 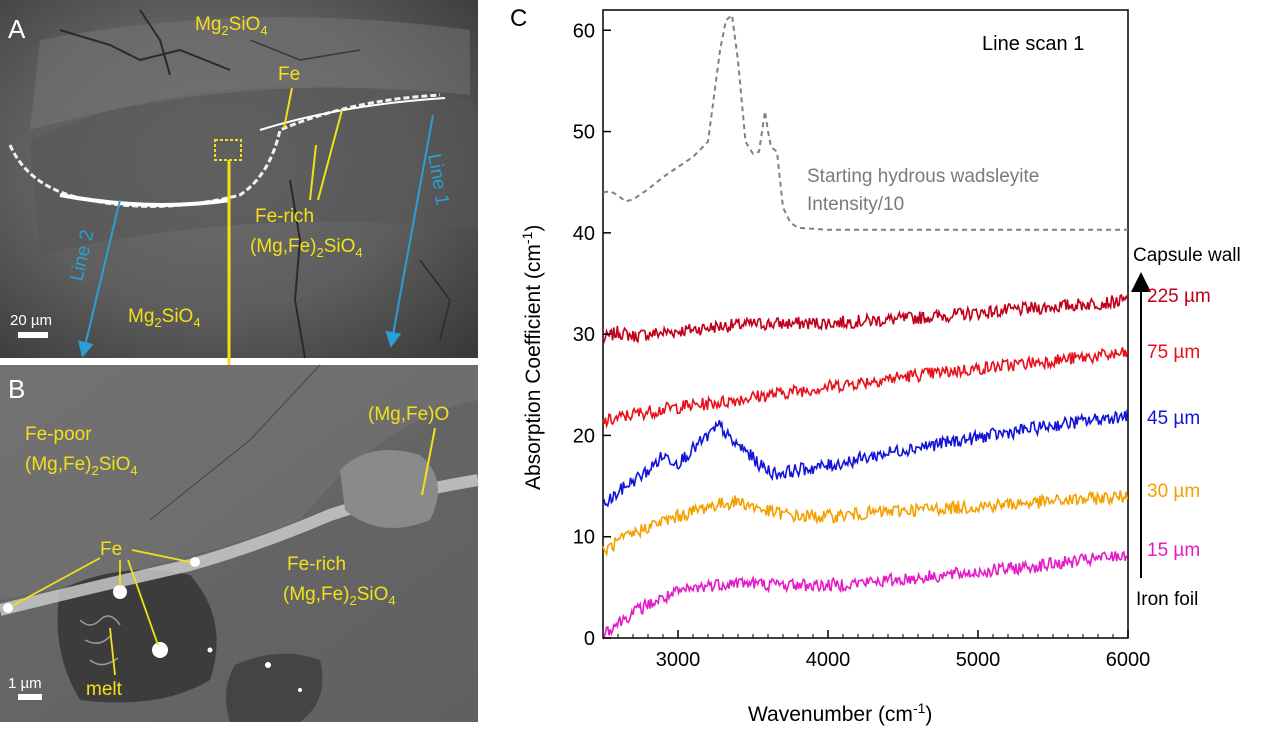 I want to click on panel-b-mgfeo-label: (Mg,Fe)O, so click(x=408, y=414).